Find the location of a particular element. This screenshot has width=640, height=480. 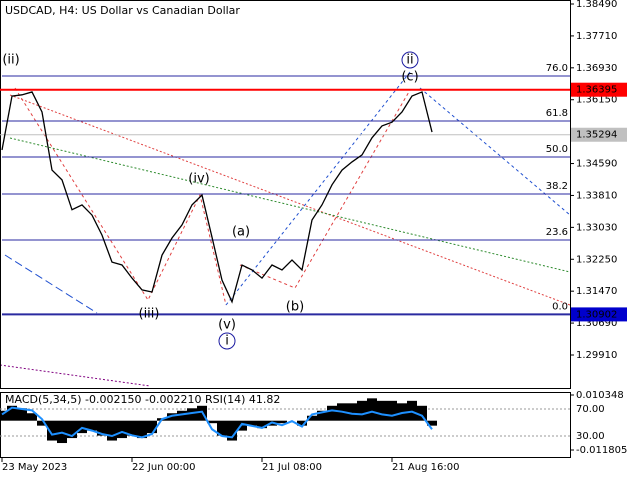

fib-label: 50.0 is located at coordinates (557, 149).